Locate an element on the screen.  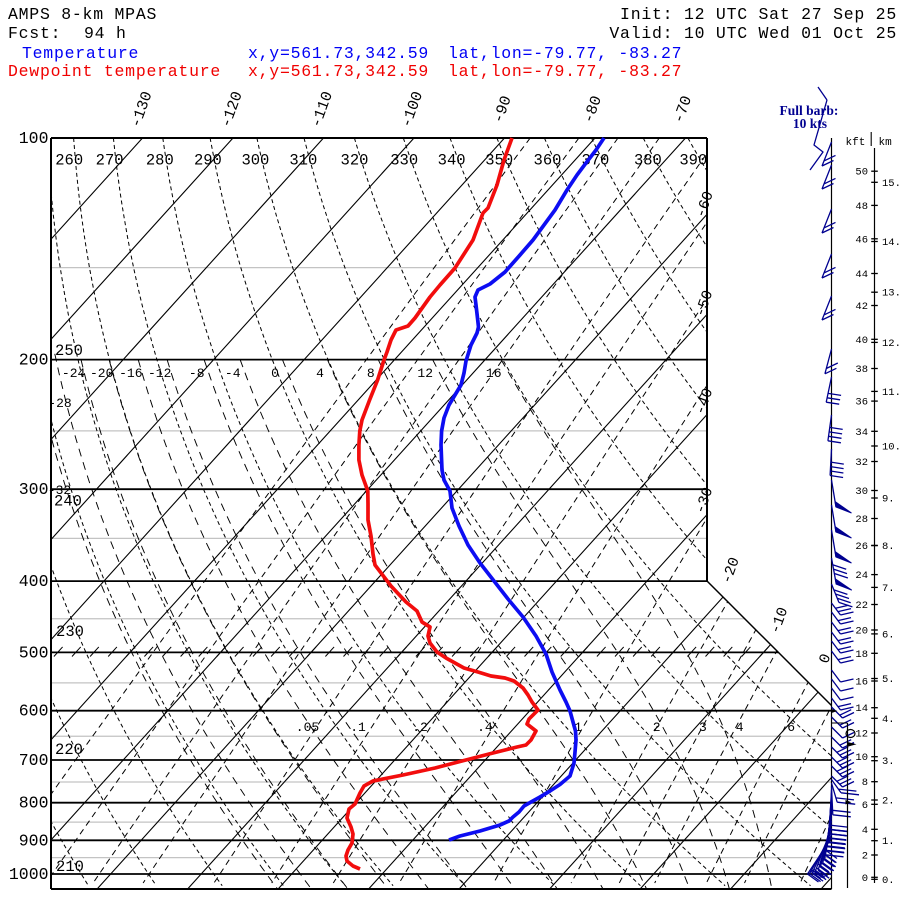
svg-text: Full barb: is located at coordinates (809, 110).